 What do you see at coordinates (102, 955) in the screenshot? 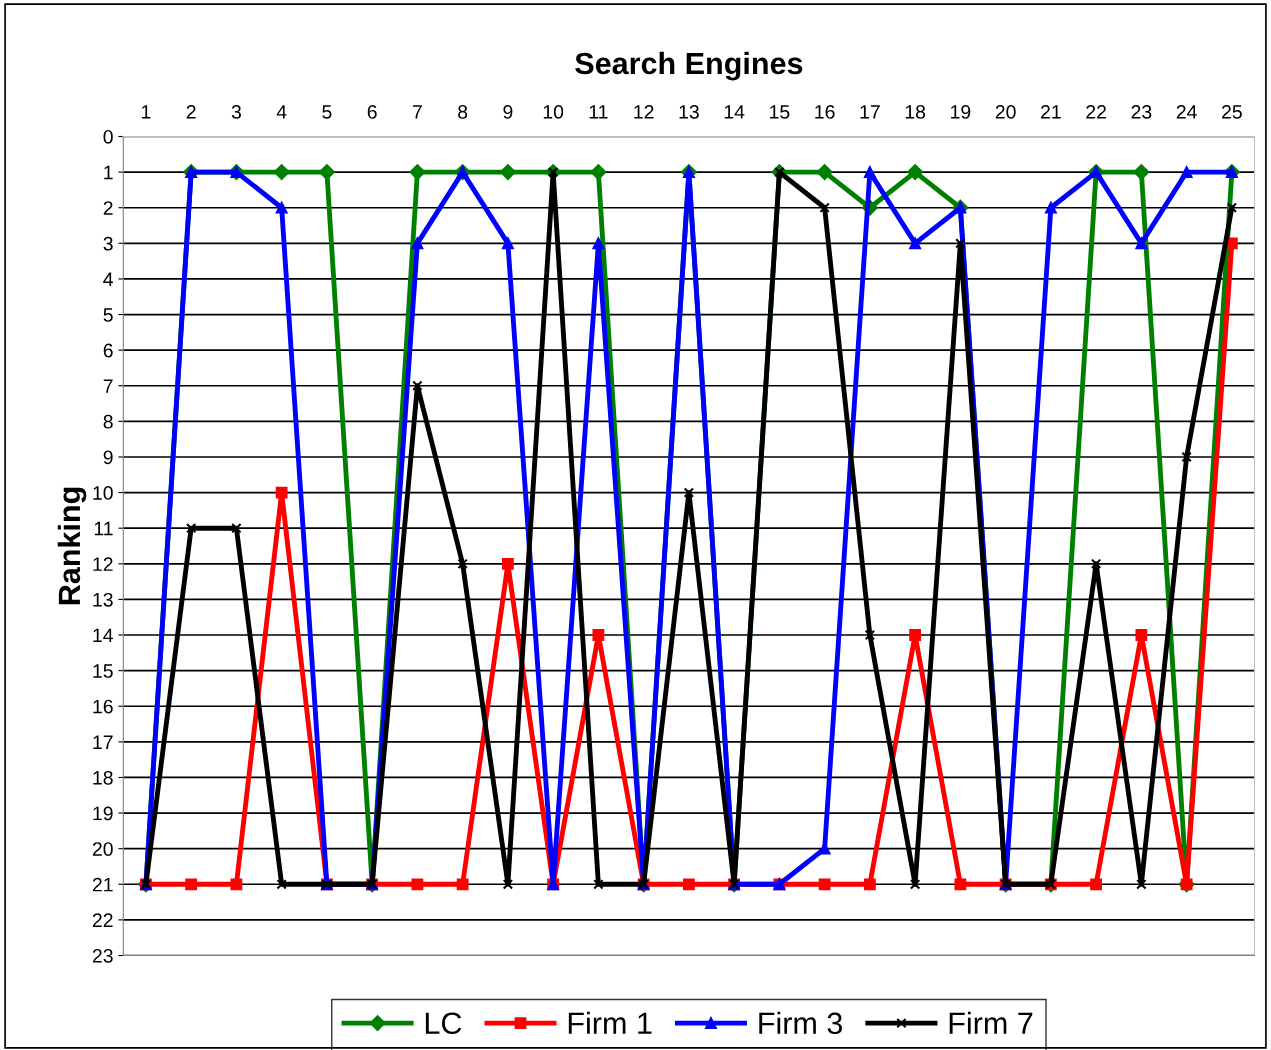
I see `y-tick-label: 23` at bounding box center [102, 955].